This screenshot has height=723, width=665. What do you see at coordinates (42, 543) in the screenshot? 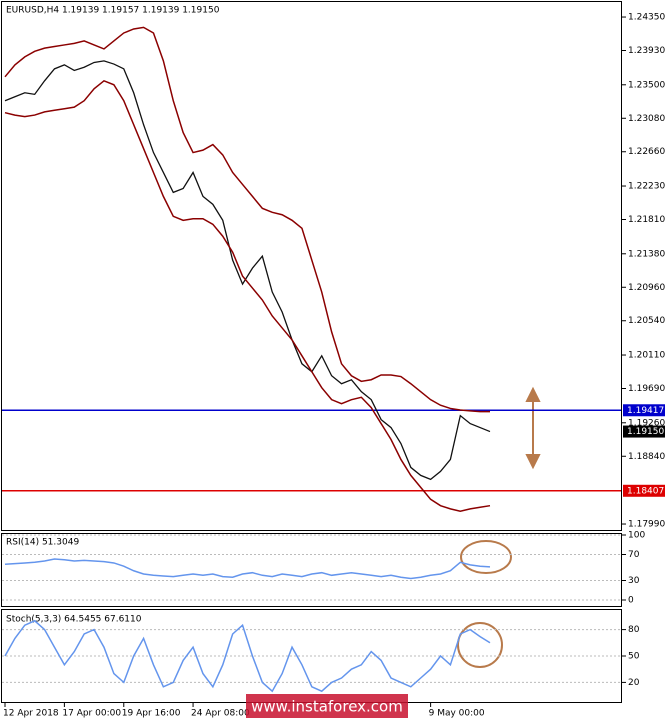
I see `pane-title: RSI(14) 51.3049` at bounding box center [42, 543].